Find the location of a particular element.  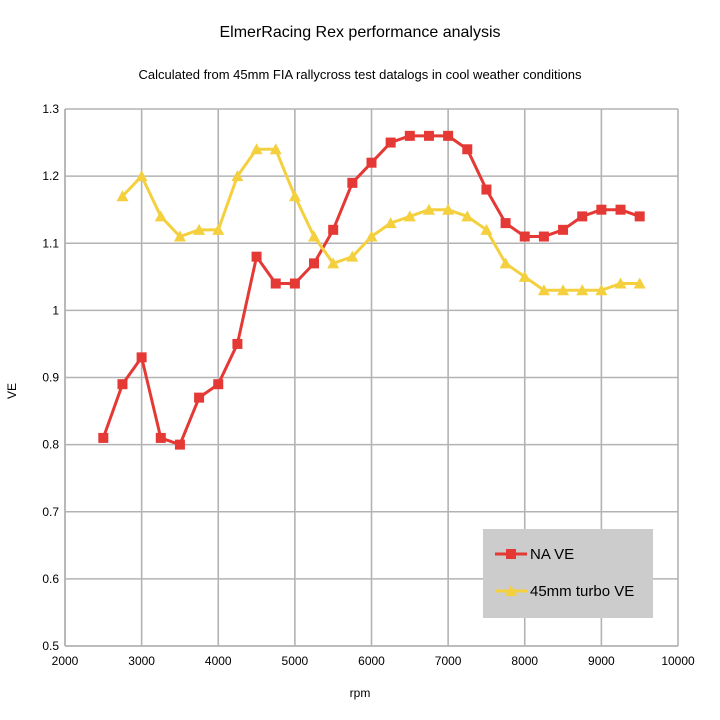

x-tick-label: 3000 is located at coordinates (141, 661).